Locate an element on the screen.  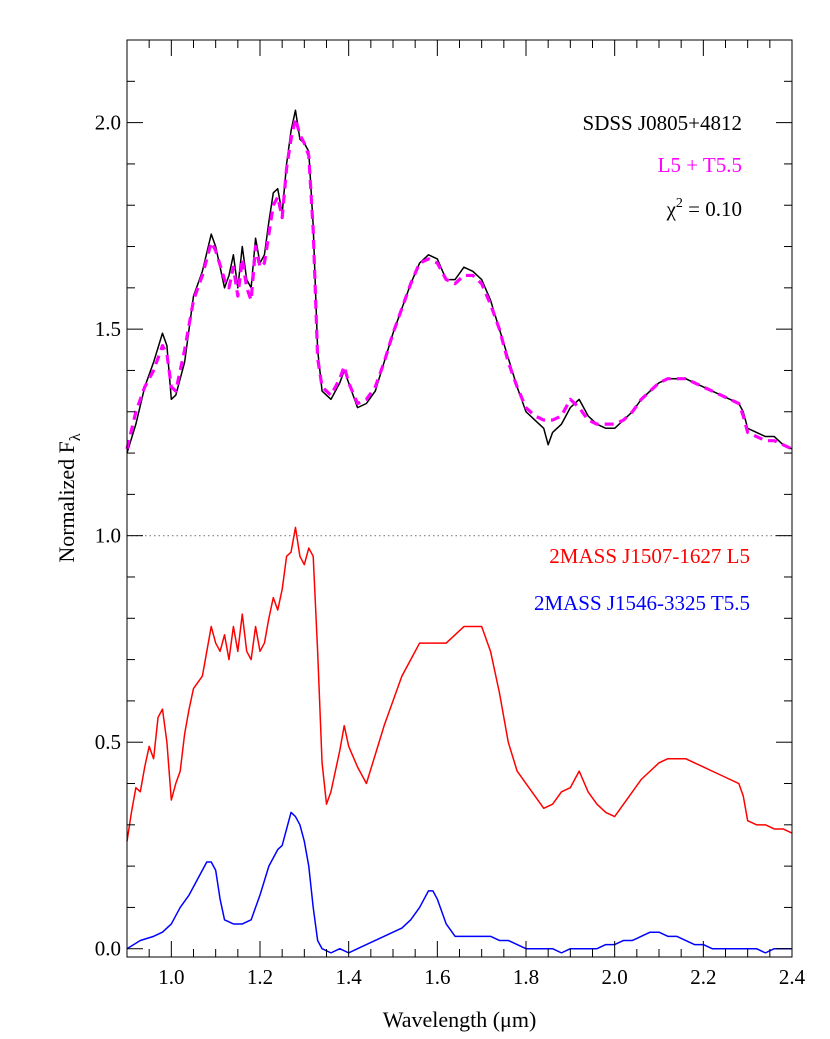
y-tick-labels: 0.0 0.5 1.0 1.5 2.0 is located at coordinates (108, 536).